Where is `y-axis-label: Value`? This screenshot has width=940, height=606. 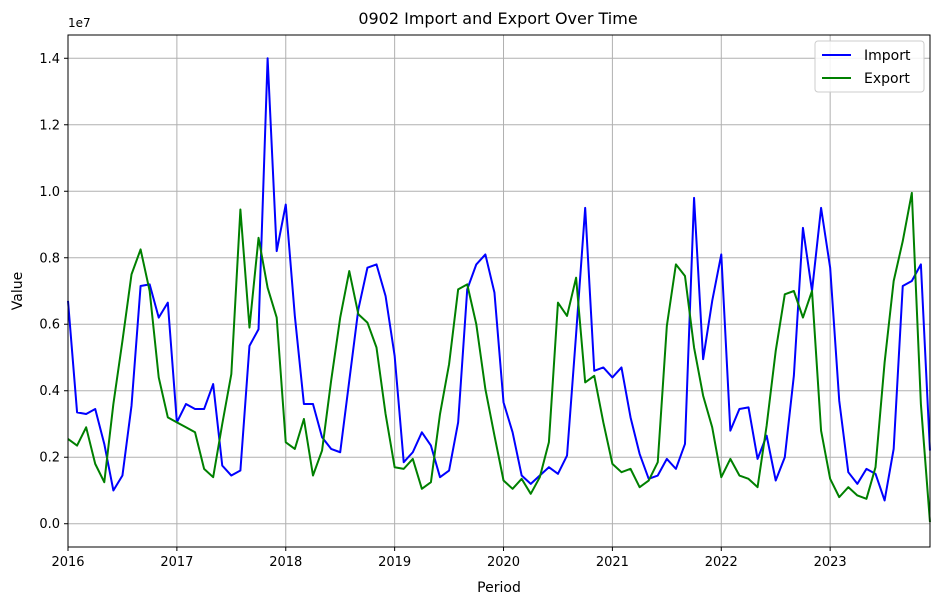 y-axis-label: Value is located at coordinates (18, 291).